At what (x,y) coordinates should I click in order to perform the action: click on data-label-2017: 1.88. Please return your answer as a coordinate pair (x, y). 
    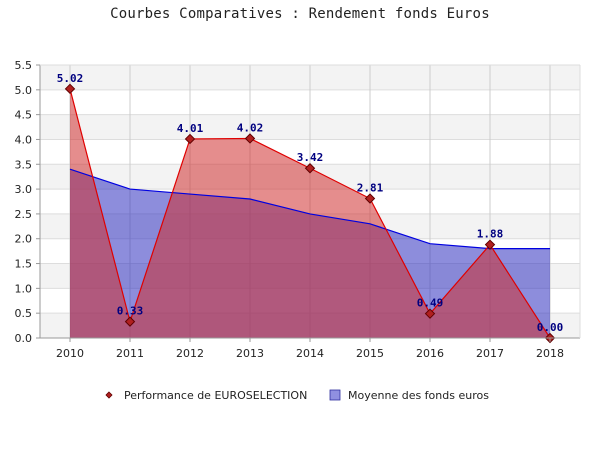
    Looking at the image, I should click on (490, 234).